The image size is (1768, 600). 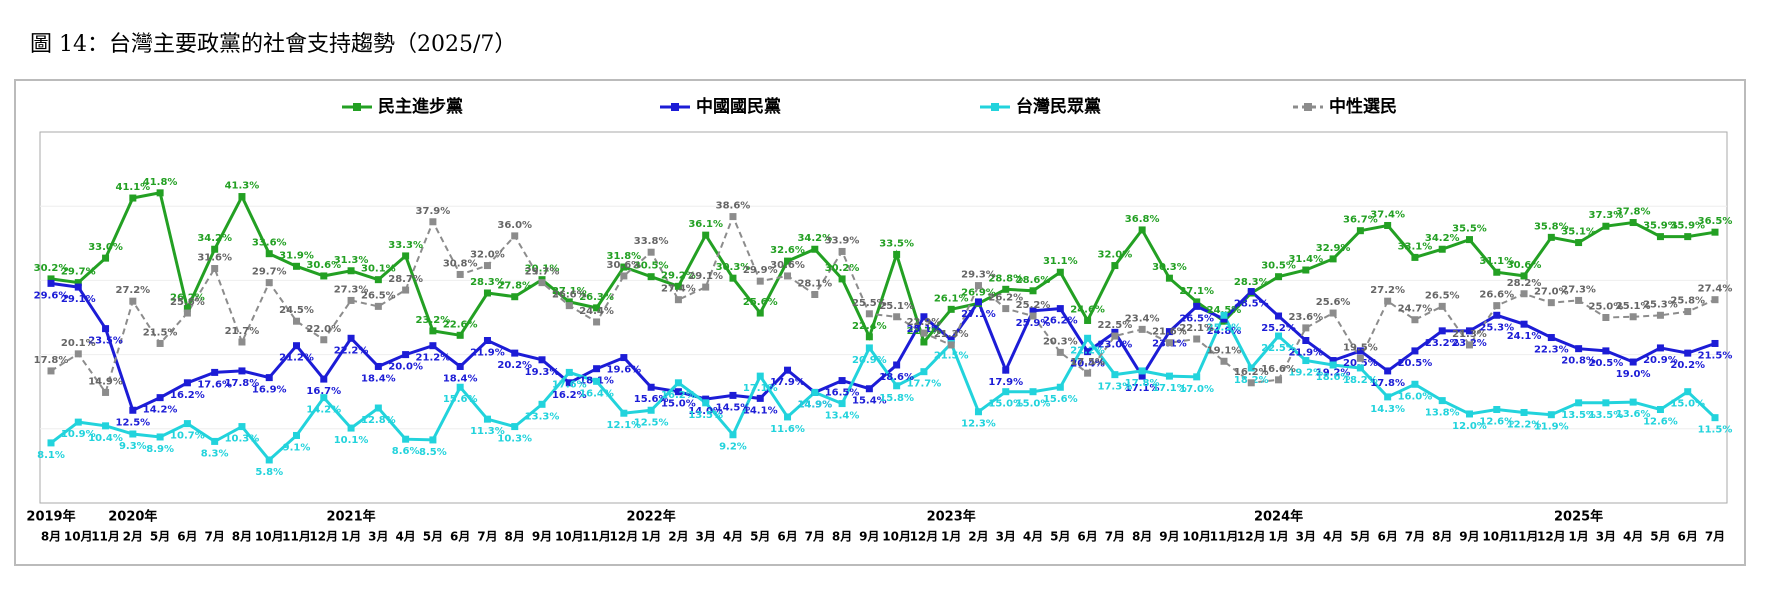 What do you see at coordinates (242, 383) in the screenshot?
I see `data-label: 17.8%` at bounding box center [242, 383].